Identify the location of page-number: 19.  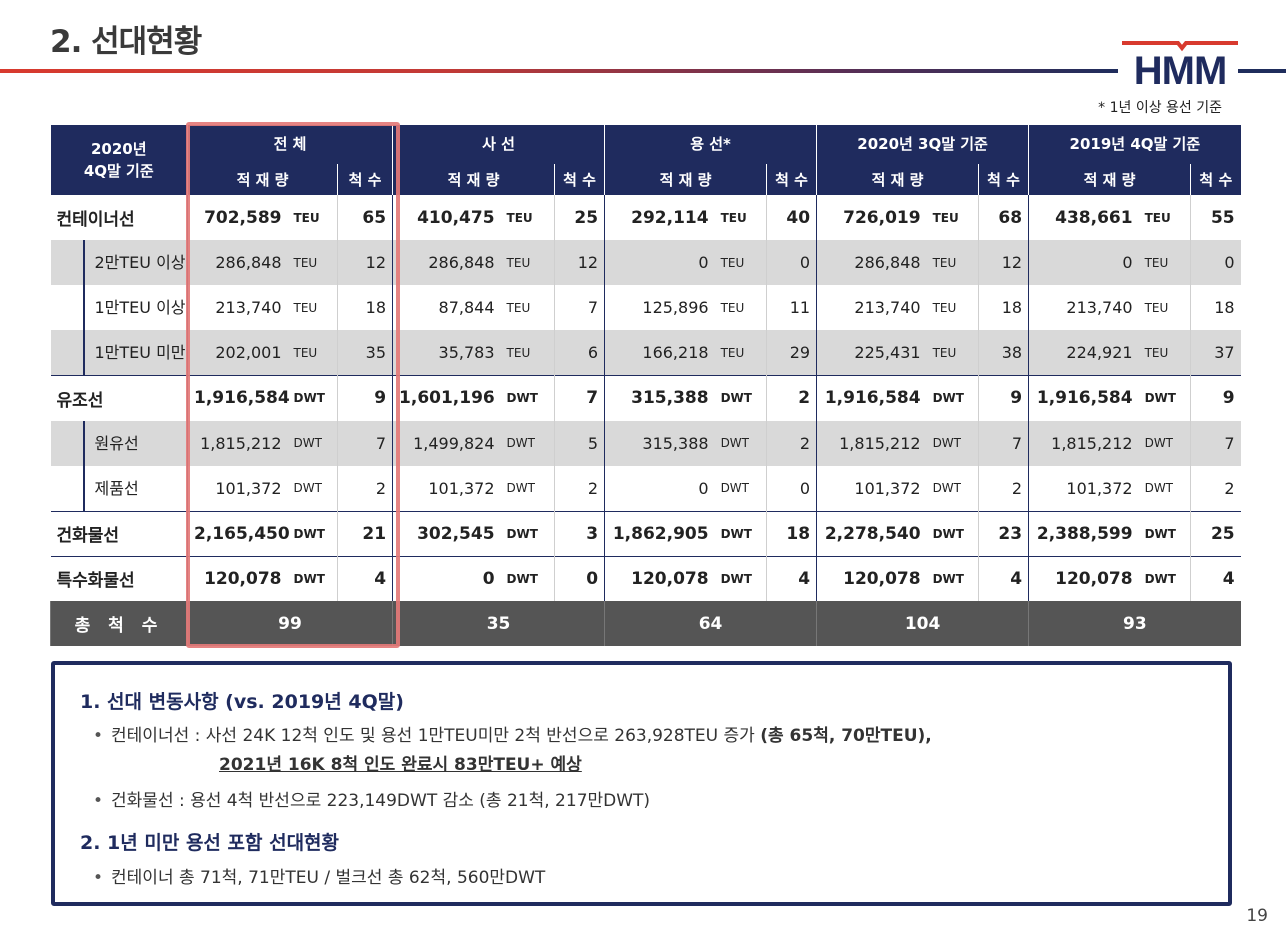
(1257, 916).